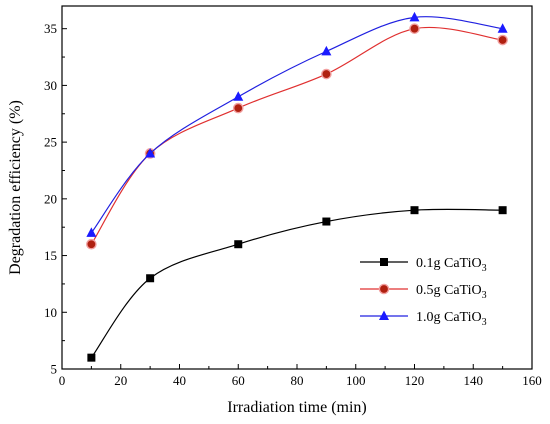 The height and width of the screenshot is (424, 550). What do you see at coordinates (532, 380) in the screenshot?
I see `x-tick-label: 160` at bounding box center [532, 380].